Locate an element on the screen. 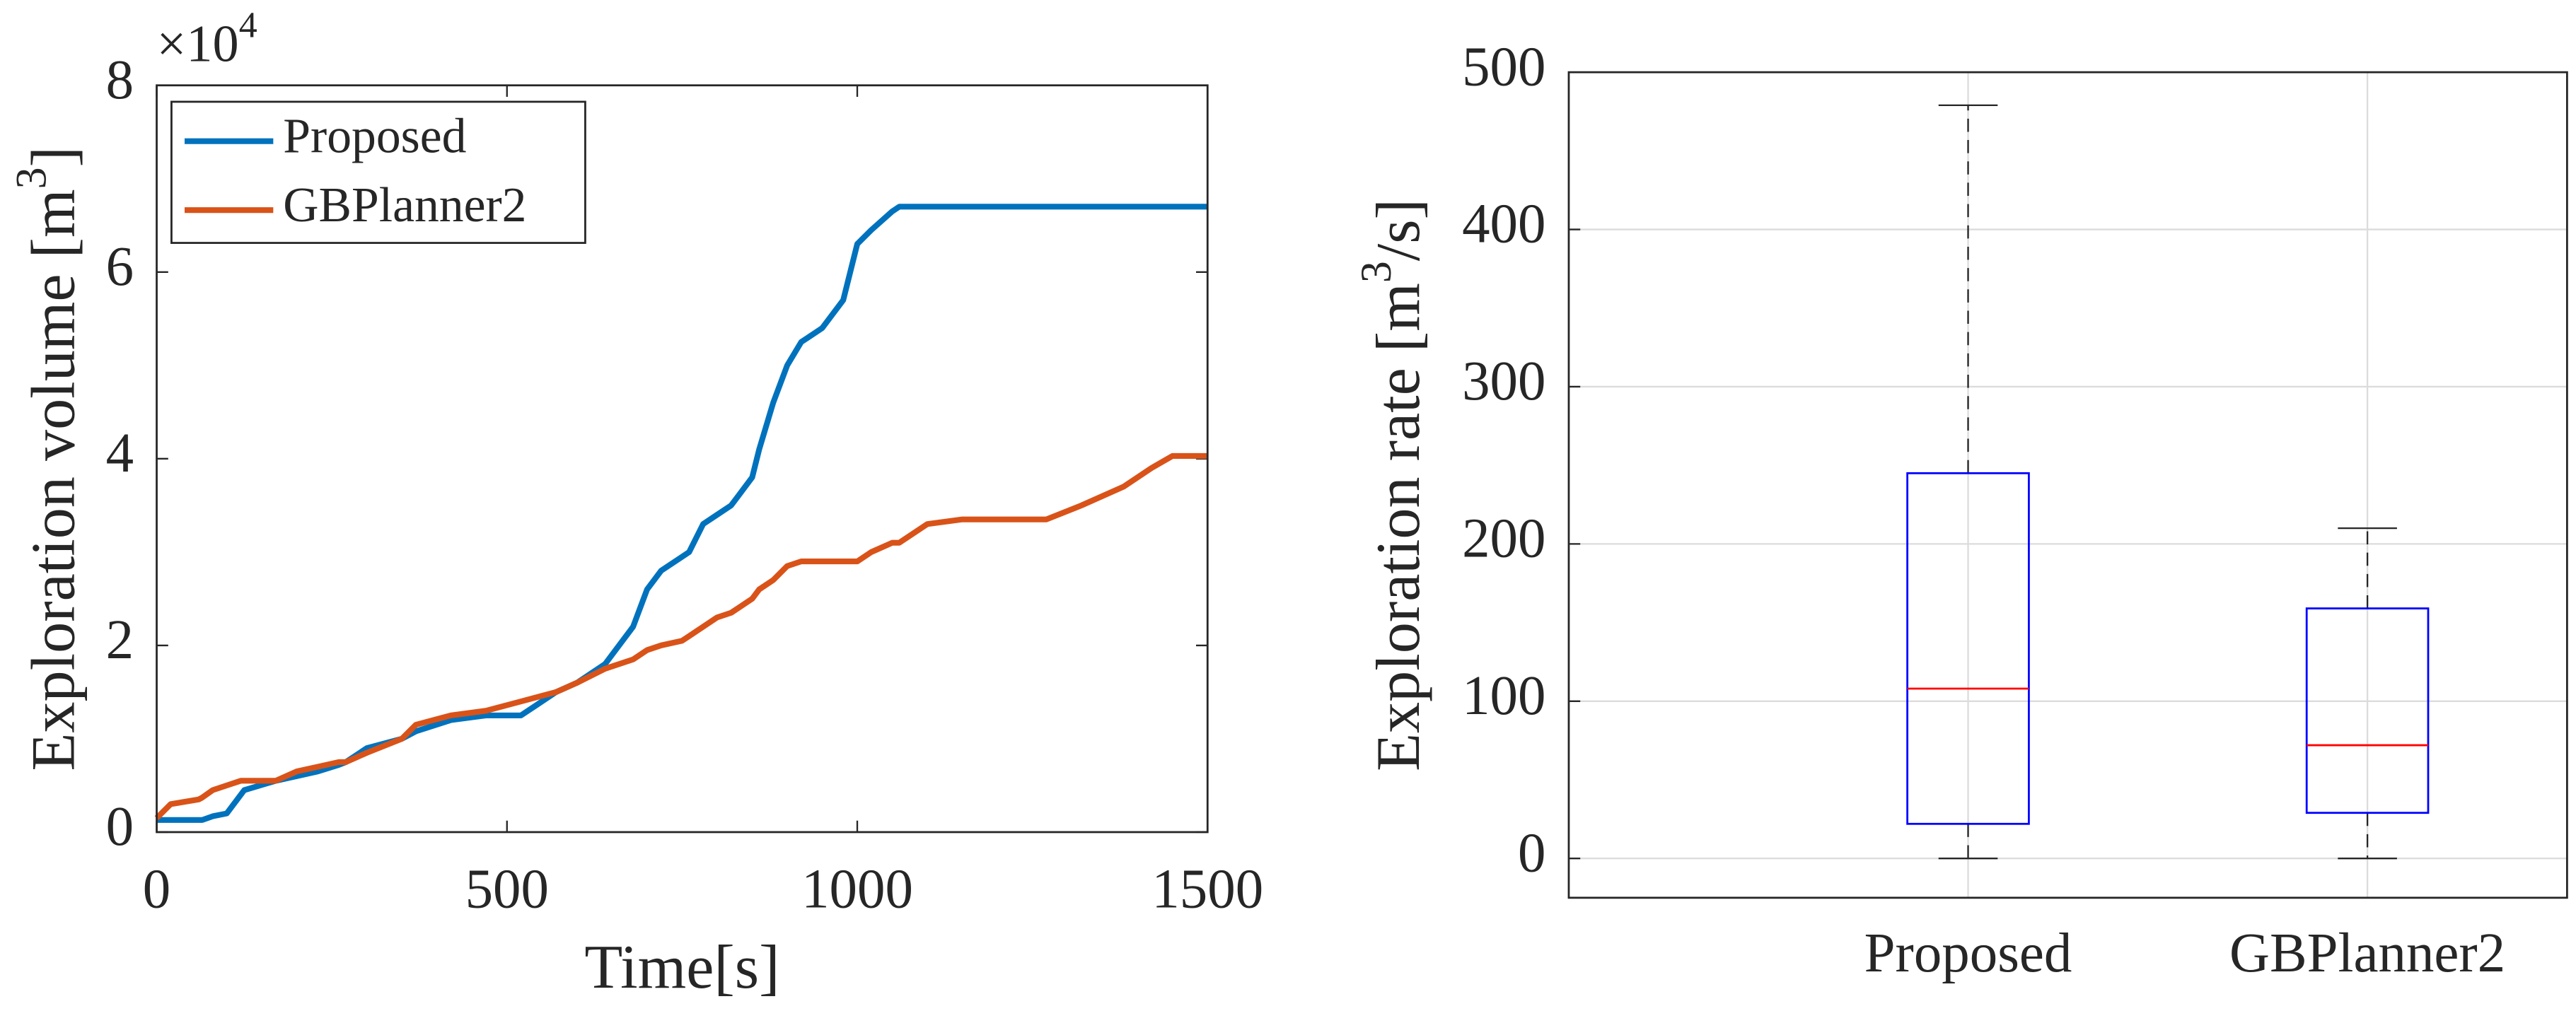  legend-label: Proposed is located at coordinates (374, 137).